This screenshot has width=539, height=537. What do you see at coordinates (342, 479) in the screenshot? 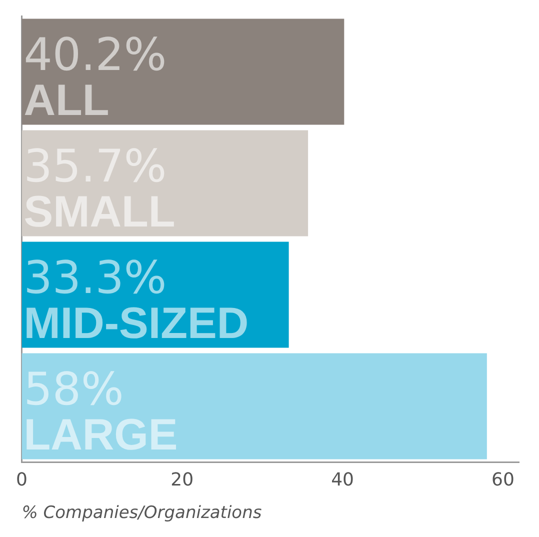
I see `x-tick-label: 40` at bounding box center [342, 479].